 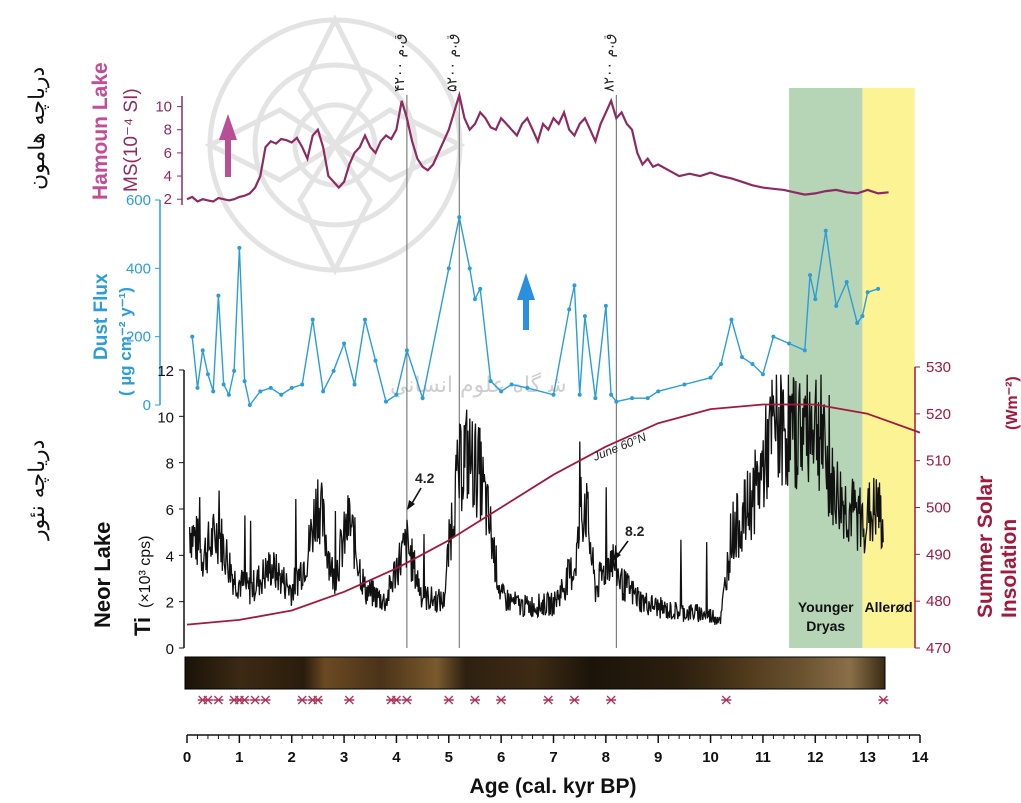 I want to click on hamoun-tick-label: 2, so click(x=168, y=199).